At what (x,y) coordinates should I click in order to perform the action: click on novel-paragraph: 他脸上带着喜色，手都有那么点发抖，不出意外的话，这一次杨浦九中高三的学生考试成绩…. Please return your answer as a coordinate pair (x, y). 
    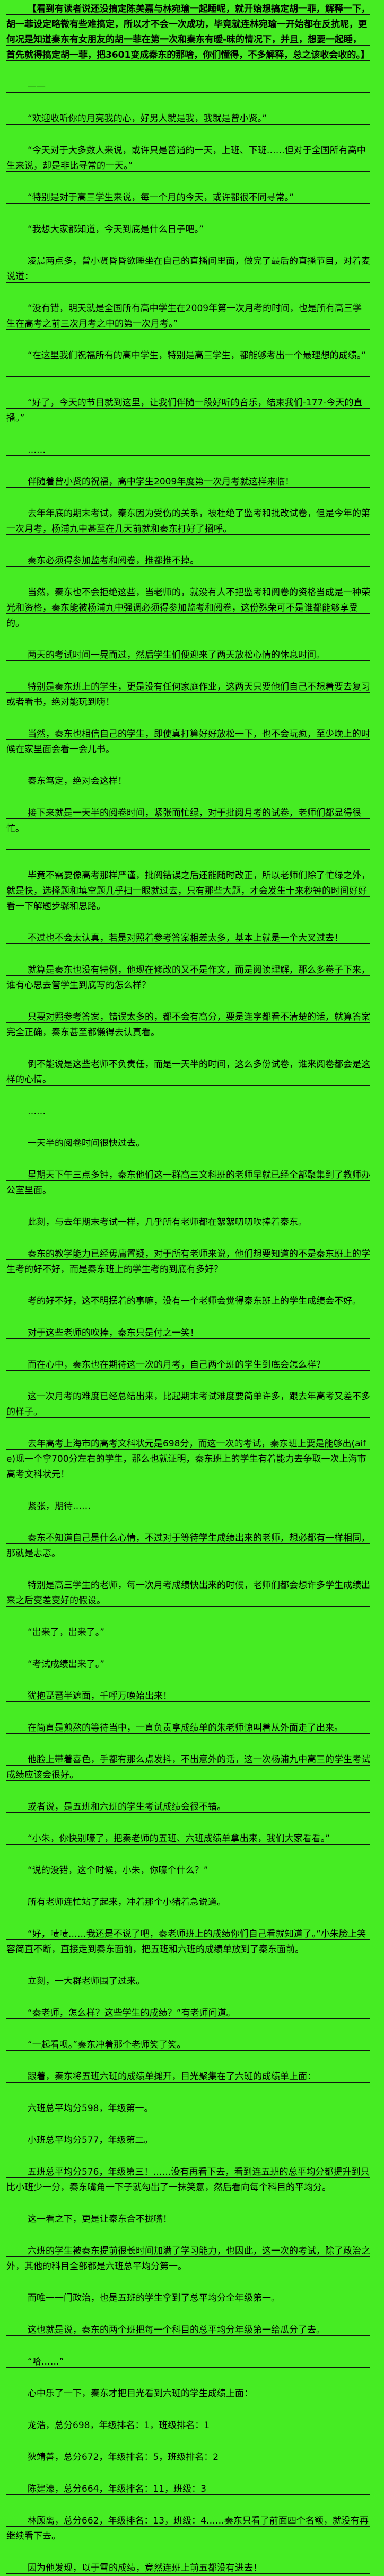
    Looking at the image, I should click on (188, 1767).